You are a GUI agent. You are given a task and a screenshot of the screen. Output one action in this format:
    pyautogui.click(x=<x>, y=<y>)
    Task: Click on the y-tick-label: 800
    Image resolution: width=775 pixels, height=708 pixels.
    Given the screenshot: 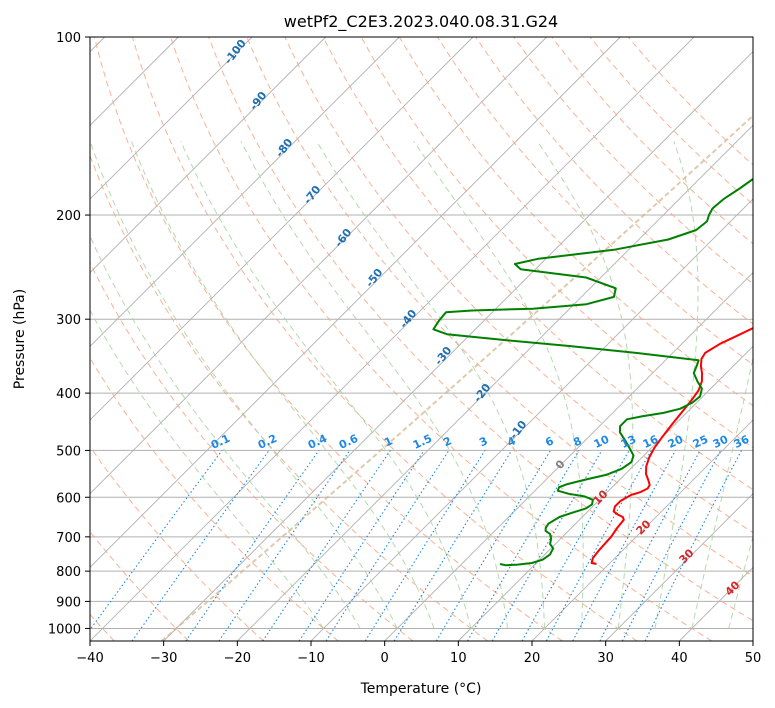 What is the action you would take?
    pyautogui.click(x=68, y=572)
    